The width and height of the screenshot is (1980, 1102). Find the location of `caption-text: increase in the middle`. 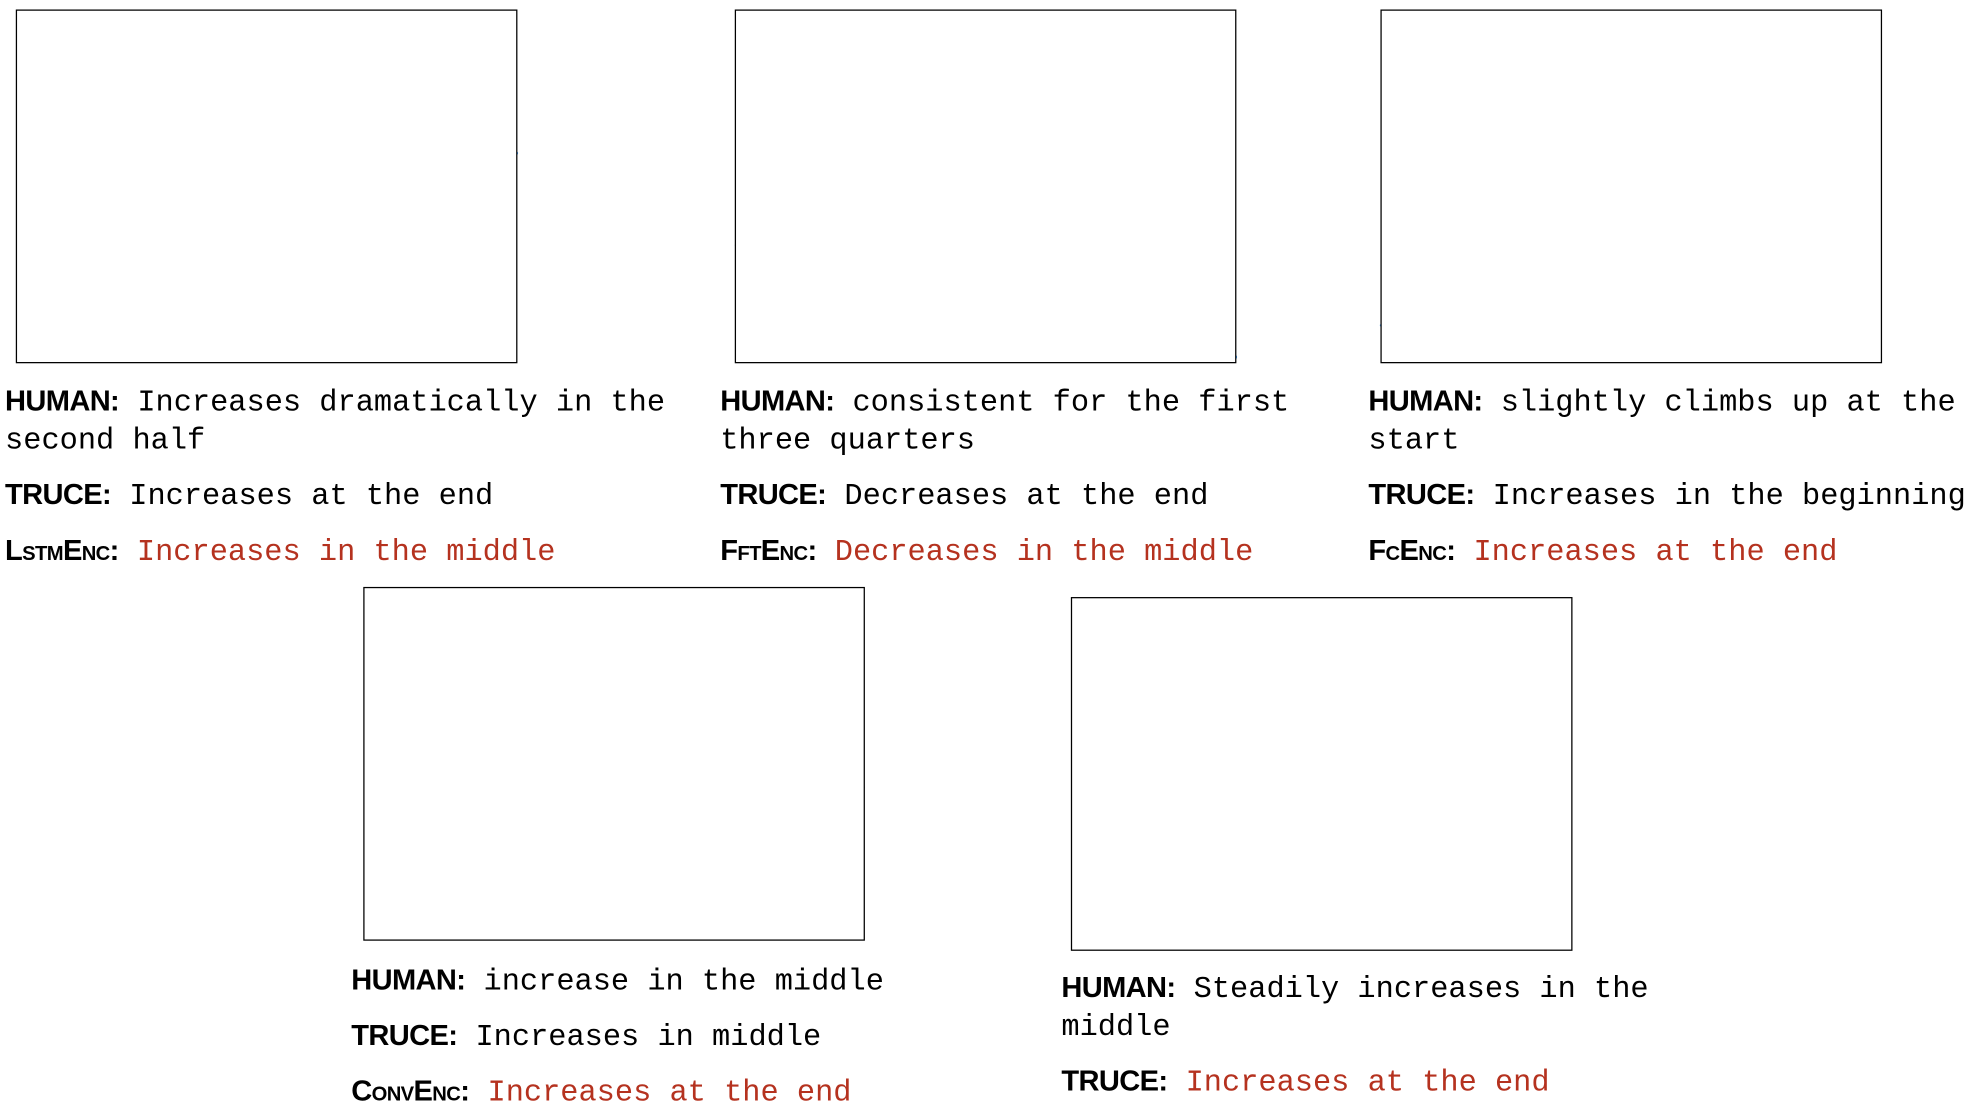

caption-text: increase in the middle is located at coordinates (683, 982).